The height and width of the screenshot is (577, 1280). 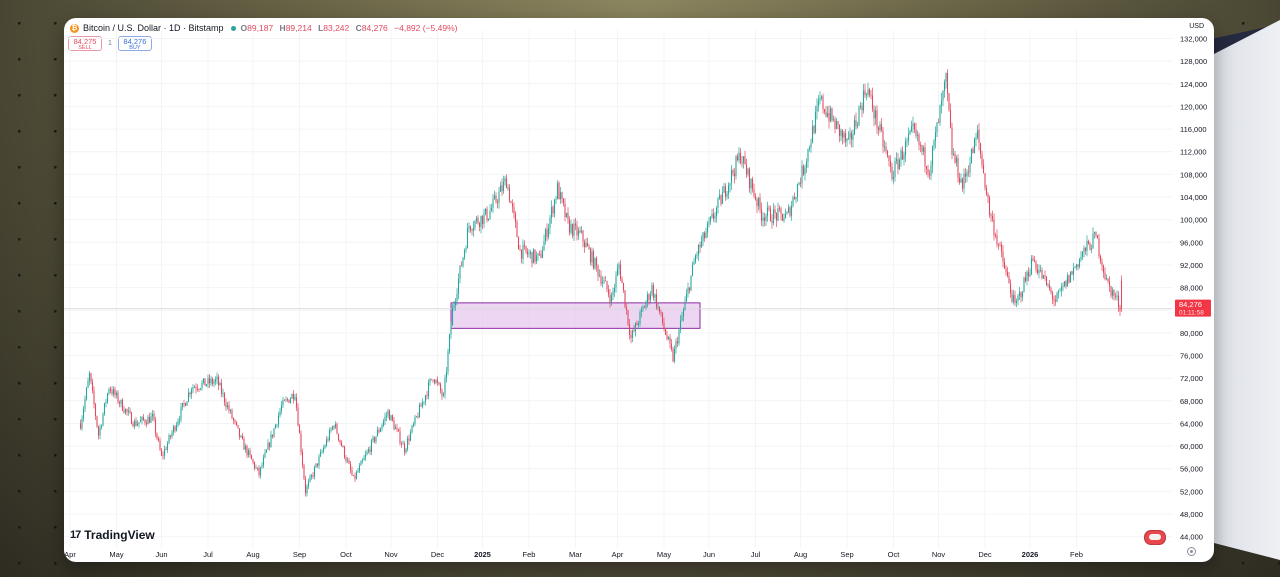 I want to click on sell-button: 84,275 SELL, so click(x=85, y=43).